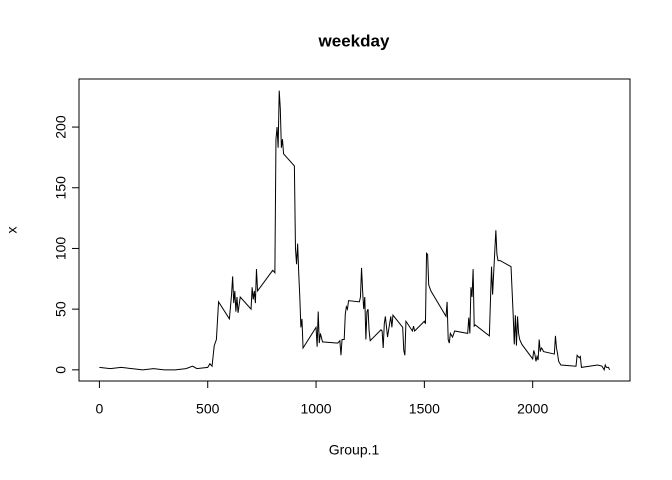  Describe the element at coordinates (61, 127) in the screenshot. I see `y-tick-label: 200` at that location.